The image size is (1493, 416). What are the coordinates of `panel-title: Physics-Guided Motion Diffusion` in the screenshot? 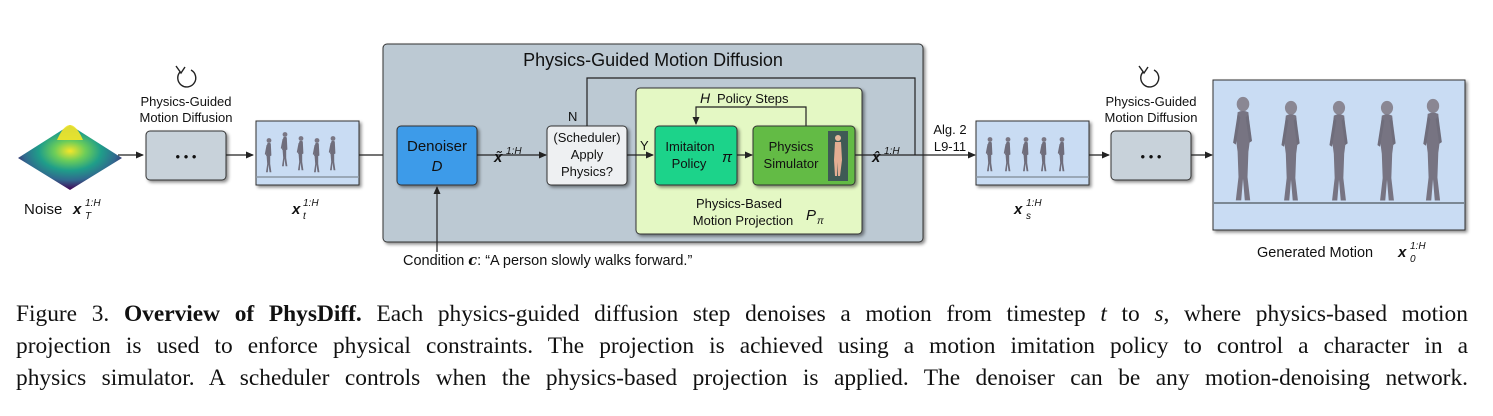 It's located at (653, 60).